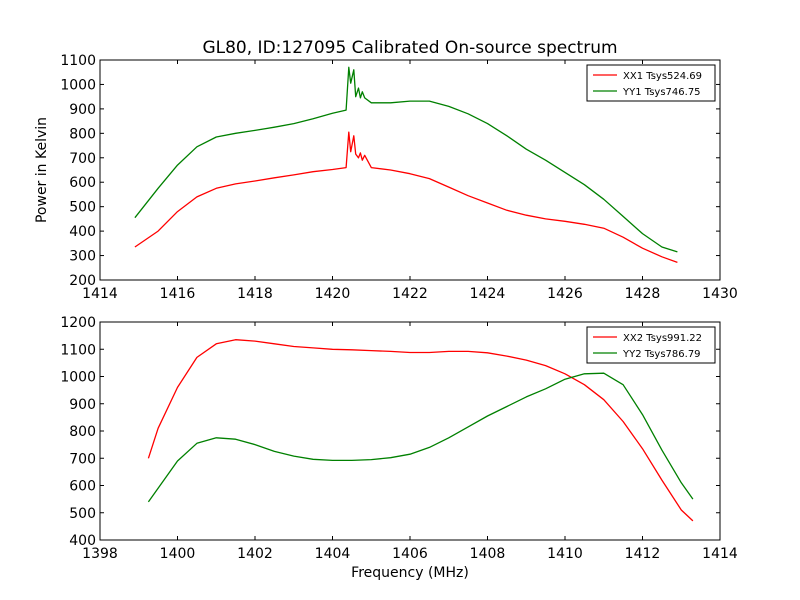 The image size is (800, 600). I want to click on x-tick-label: 1410, so click(565, 554).